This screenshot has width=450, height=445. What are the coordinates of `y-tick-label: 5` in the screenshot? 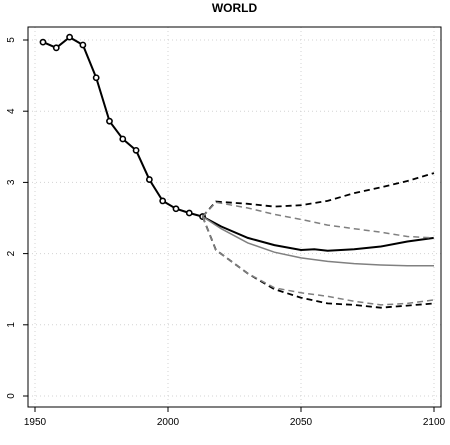 It's located at (11, 40).